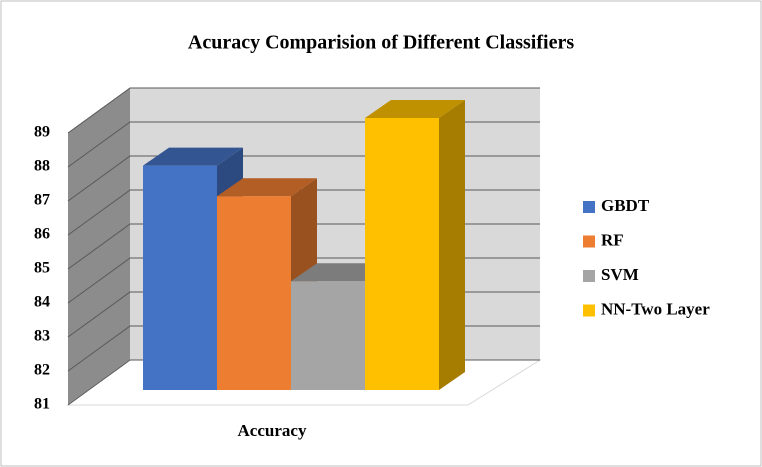 The image size is (762, 467). What do you see at coordinates (42, 234) in the screenshot?
I see `y-tick-label: 86` at bounding box center [42, 234].